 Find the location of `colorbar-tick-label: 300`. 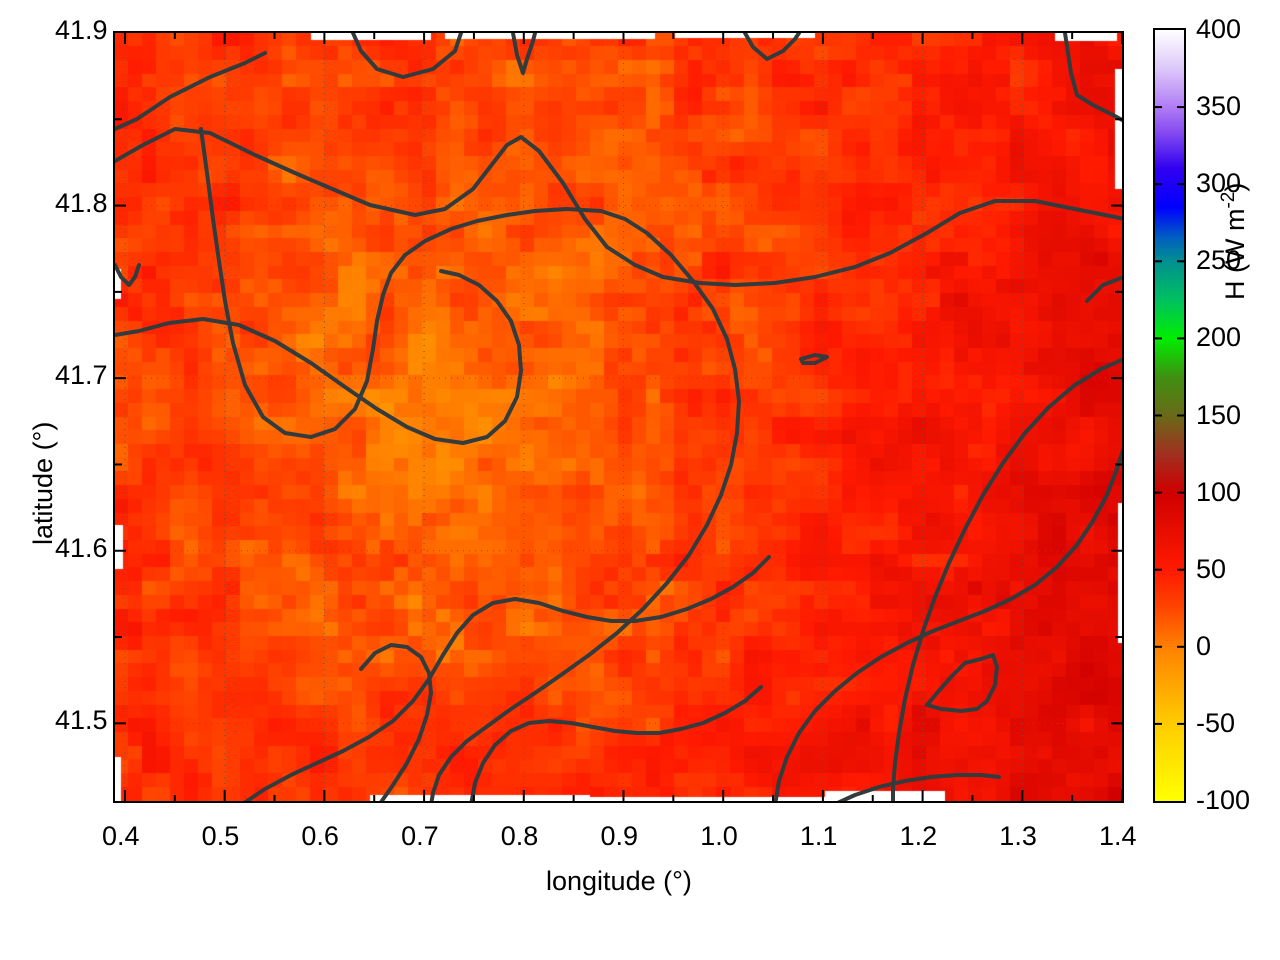

colorbar-tick-label: 300 is located at coordinates (1219, 183).